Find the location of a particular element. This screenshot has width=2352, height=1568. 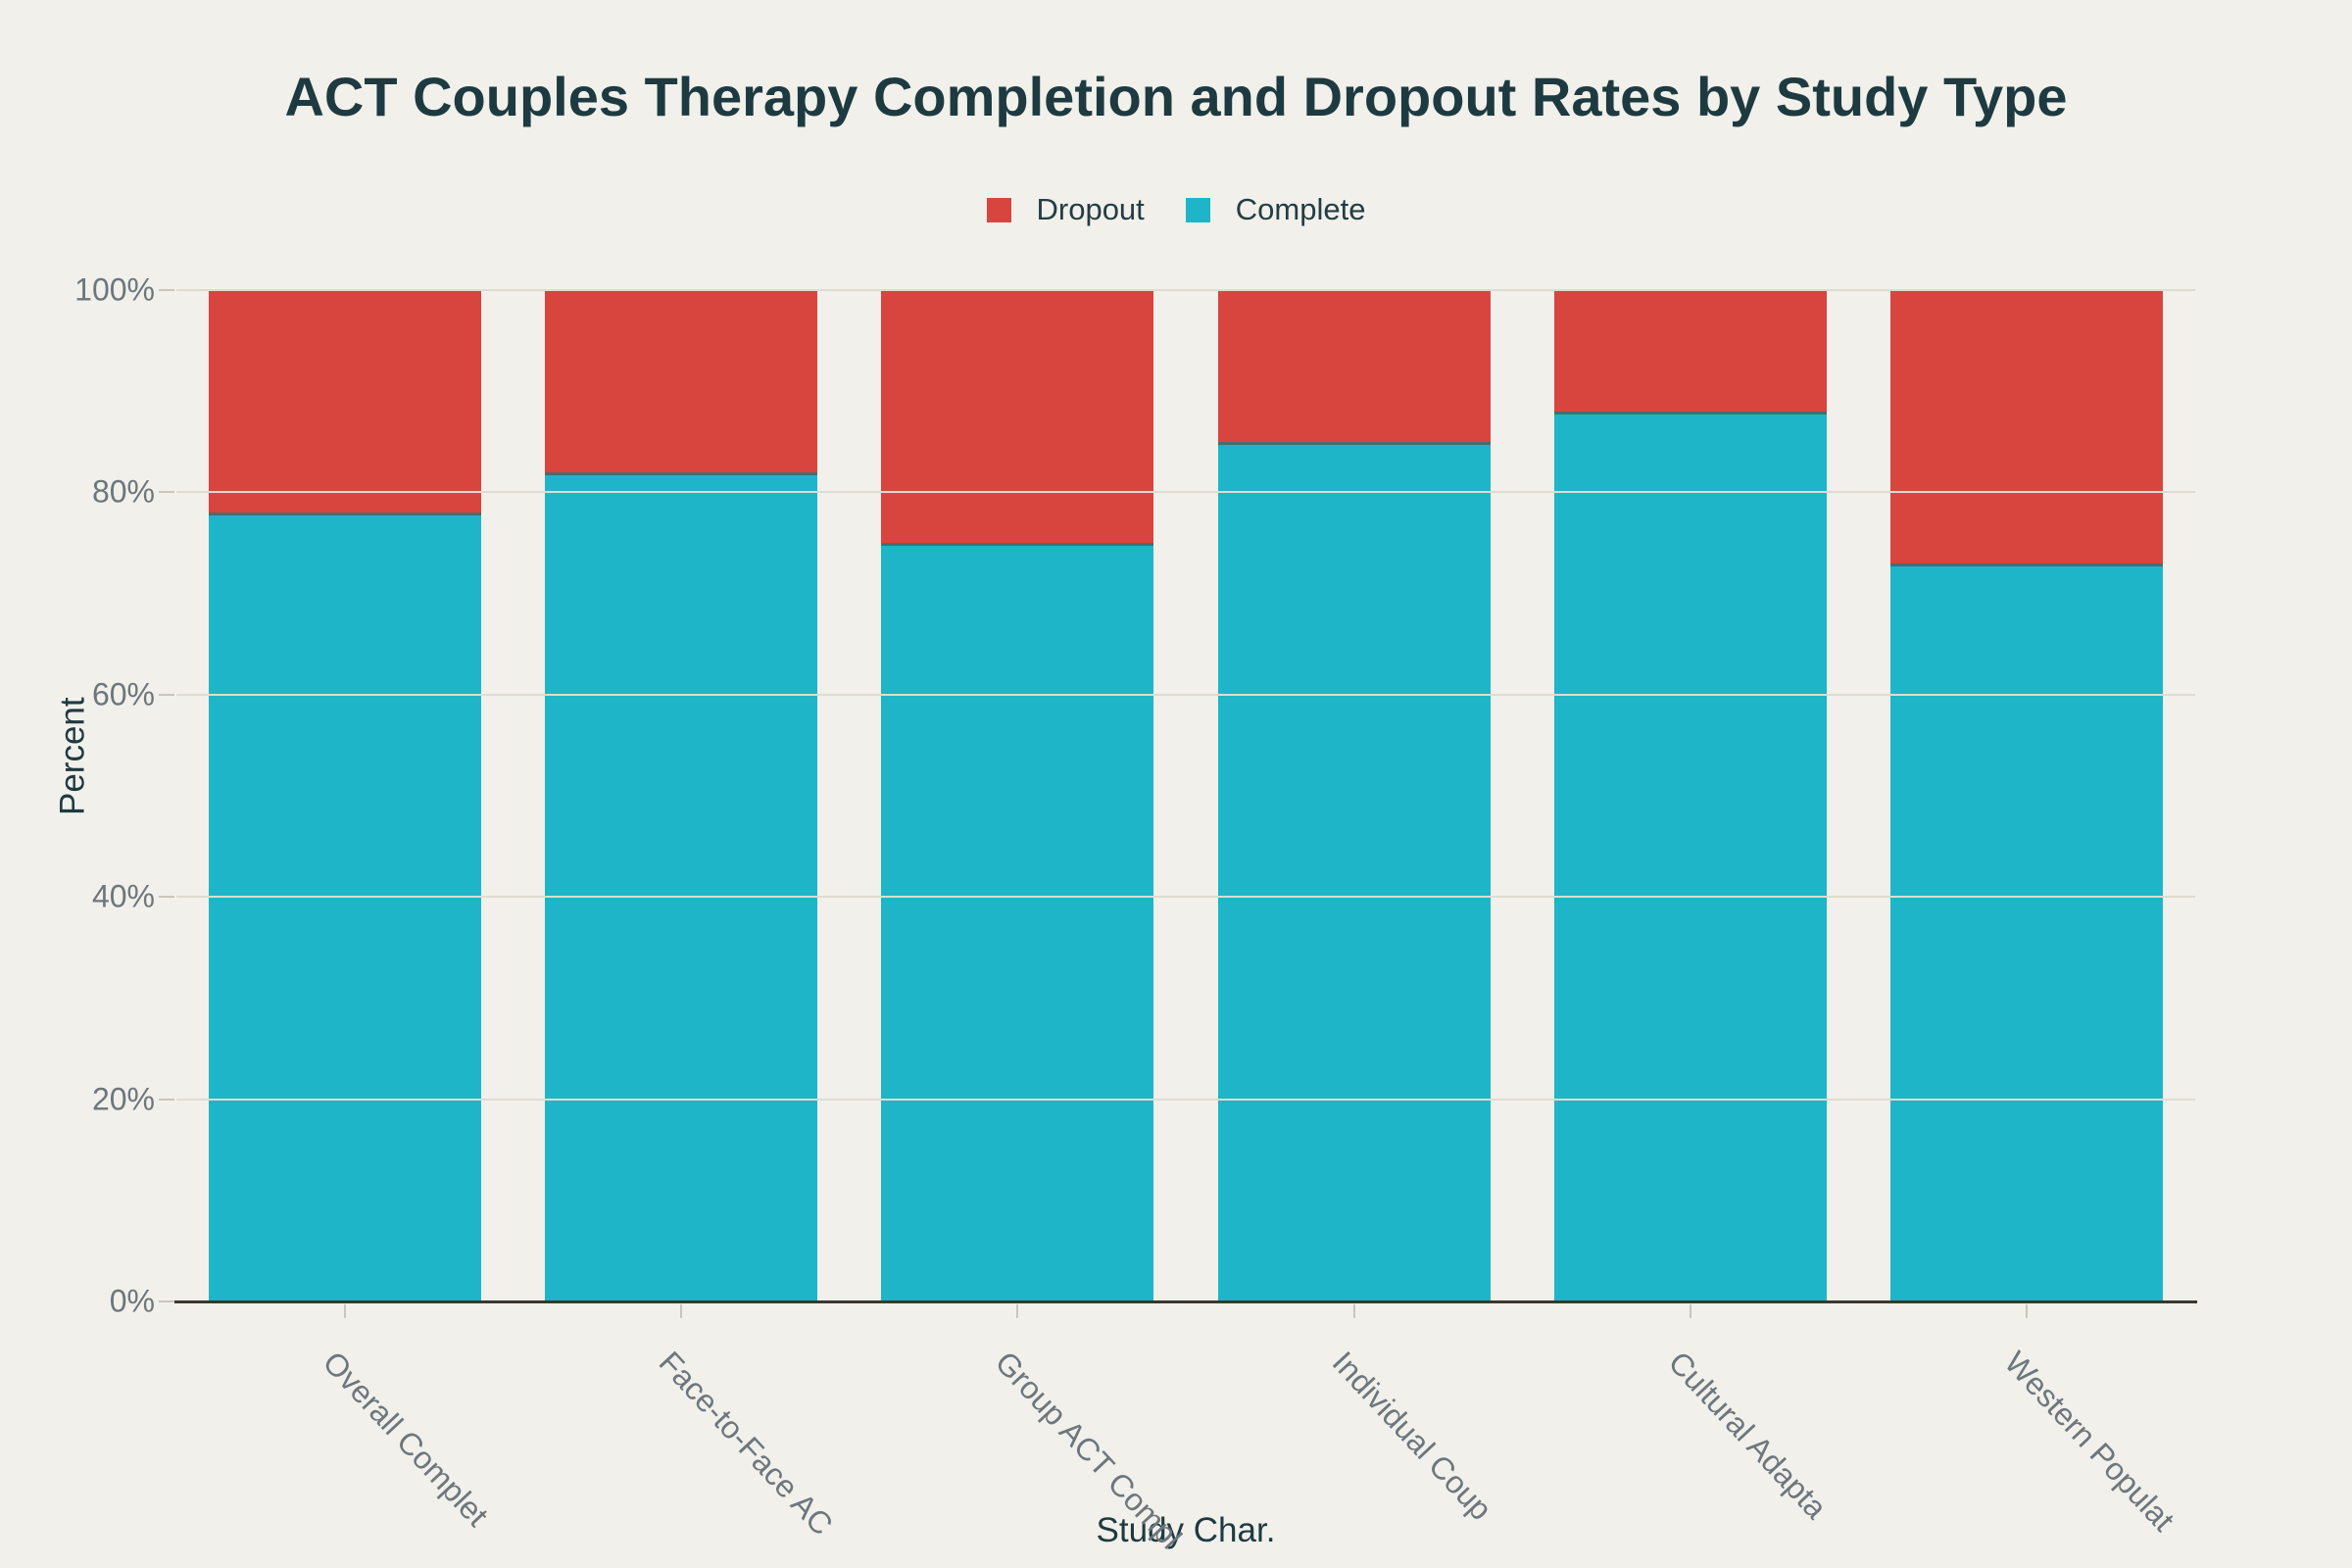

x-tick-label: Individual Coup is located at coordinates (1412, 1436).